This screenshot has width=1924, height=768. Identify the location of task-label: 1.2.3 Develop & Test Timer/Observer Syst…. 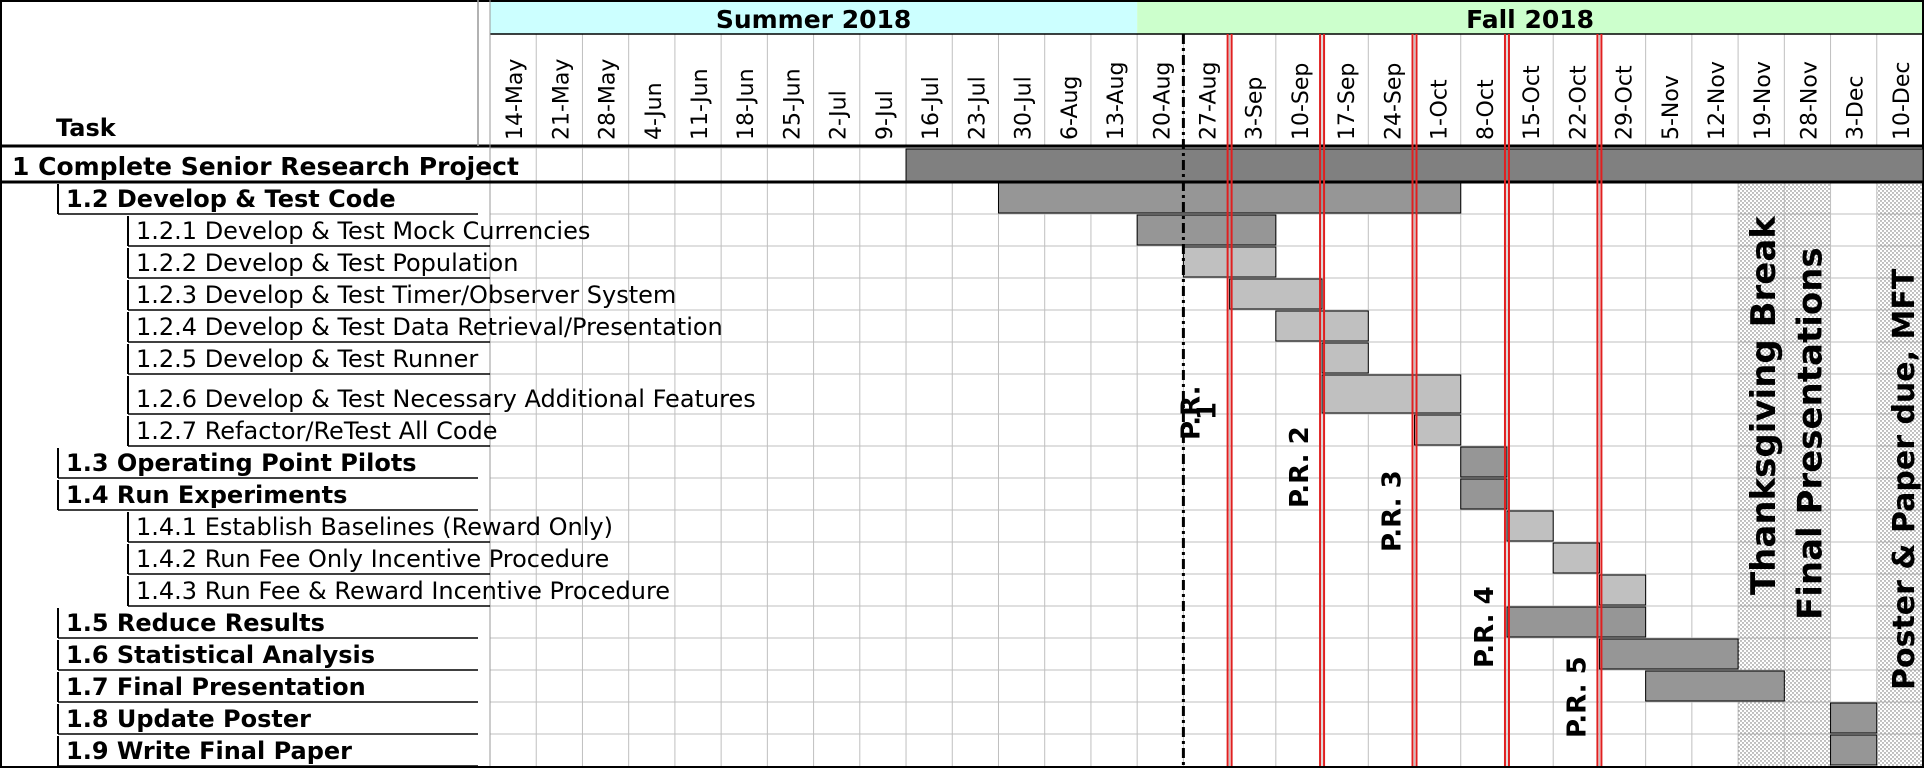
(406, 295).